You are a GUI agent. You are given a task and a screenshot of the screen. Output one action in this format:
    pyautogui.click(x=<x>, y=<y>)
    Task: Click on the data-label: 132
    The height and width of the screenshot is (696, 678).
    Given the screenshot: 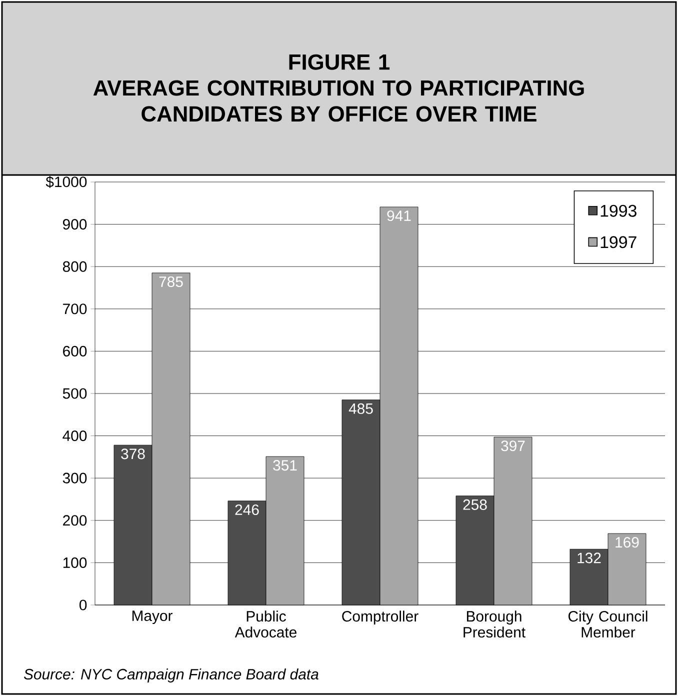 What is the action you would take?
    pyautogui.click(x=589, y=558)
    